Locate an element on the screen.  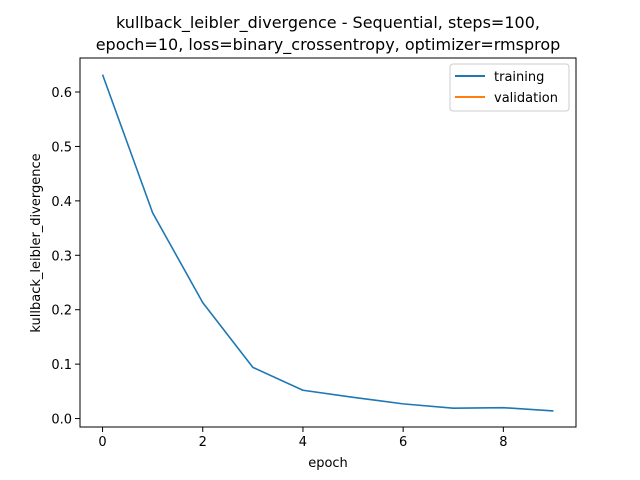
x-tick-label: 6 is located at coordinates (403, 442).